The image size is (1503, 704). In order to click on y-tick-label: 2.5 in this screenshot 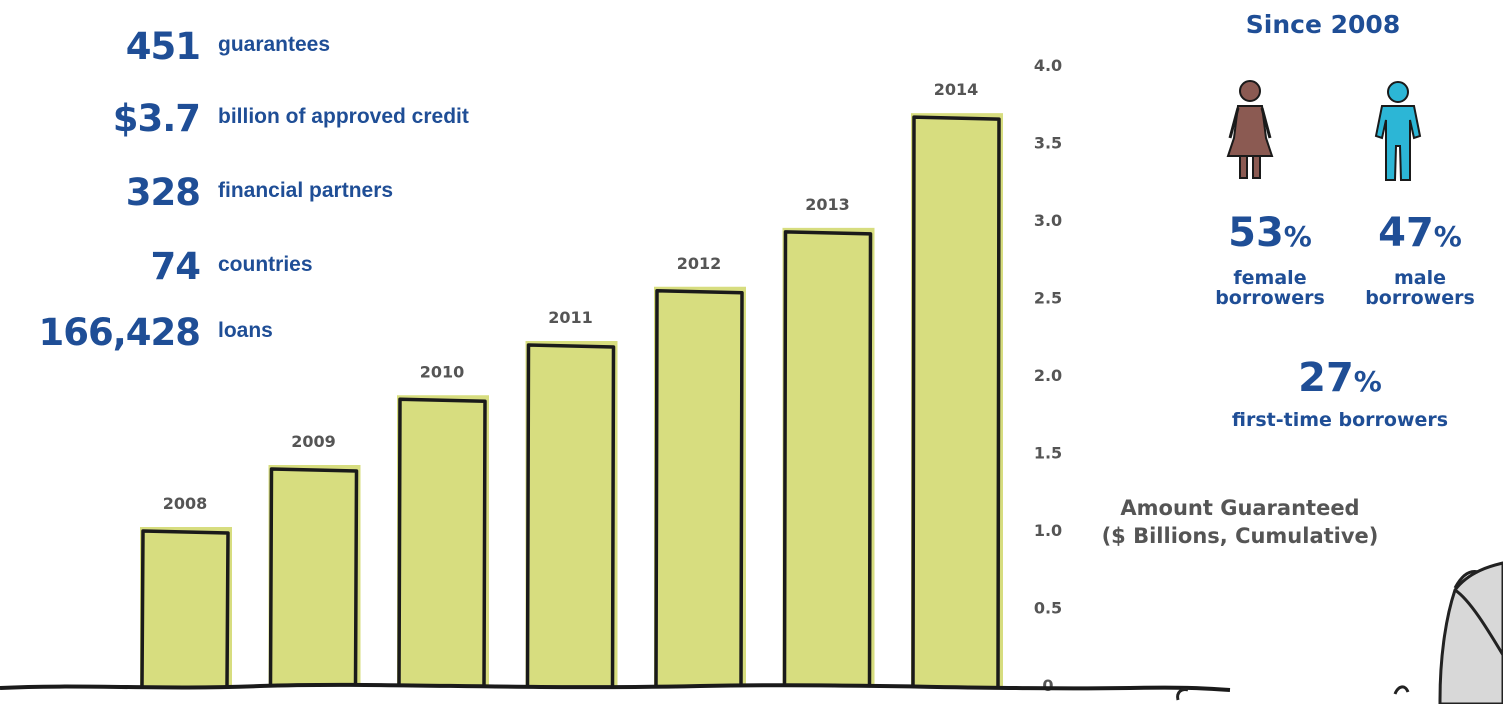, I will do `click(1048, 298)`.